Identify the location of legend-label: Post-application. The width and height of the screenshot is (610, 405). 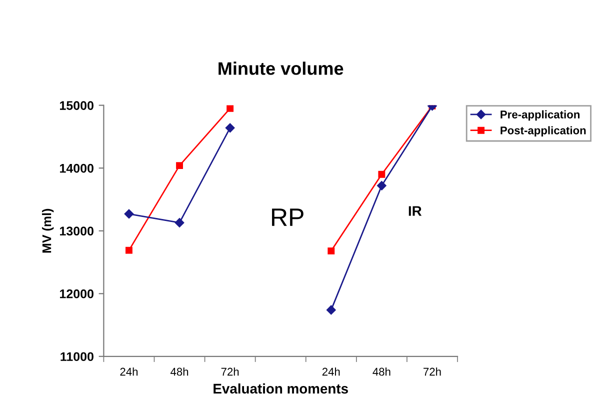
(543, 131).